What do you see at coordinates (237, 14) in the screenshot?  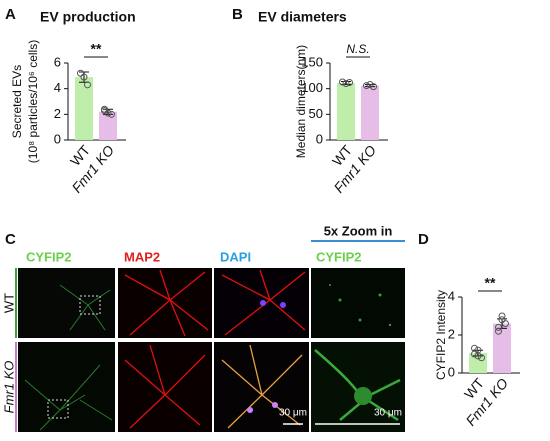 I see `panel-label: B` at bounding box center [237, 14].